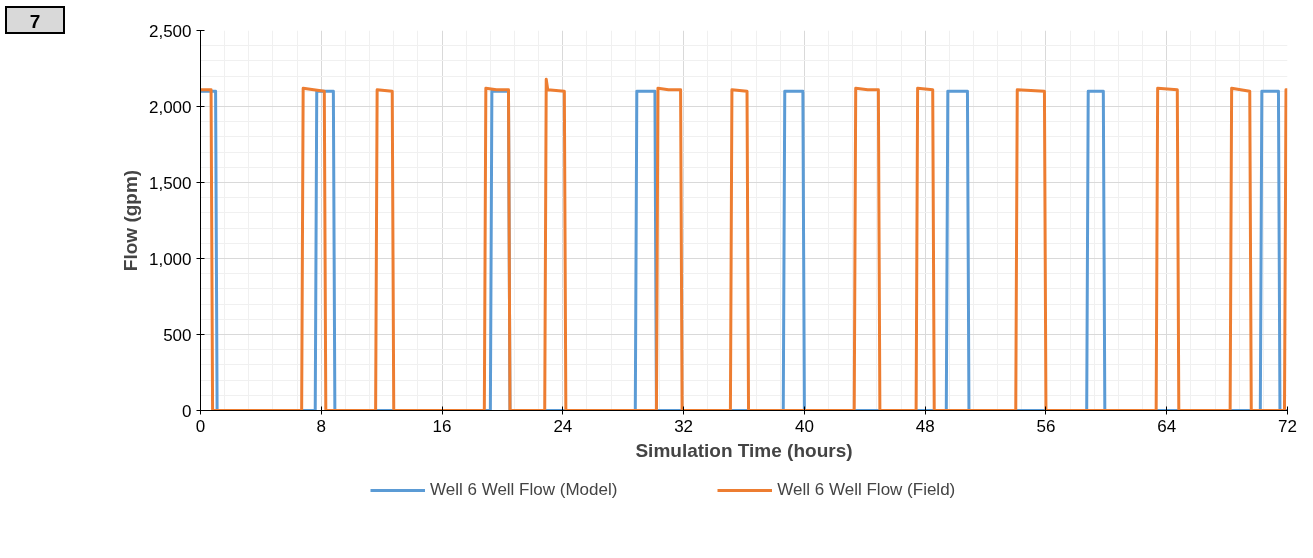 This screenshot has height=558, width=1313. I want to click on x-tick-label: 16, so click(442, 426).